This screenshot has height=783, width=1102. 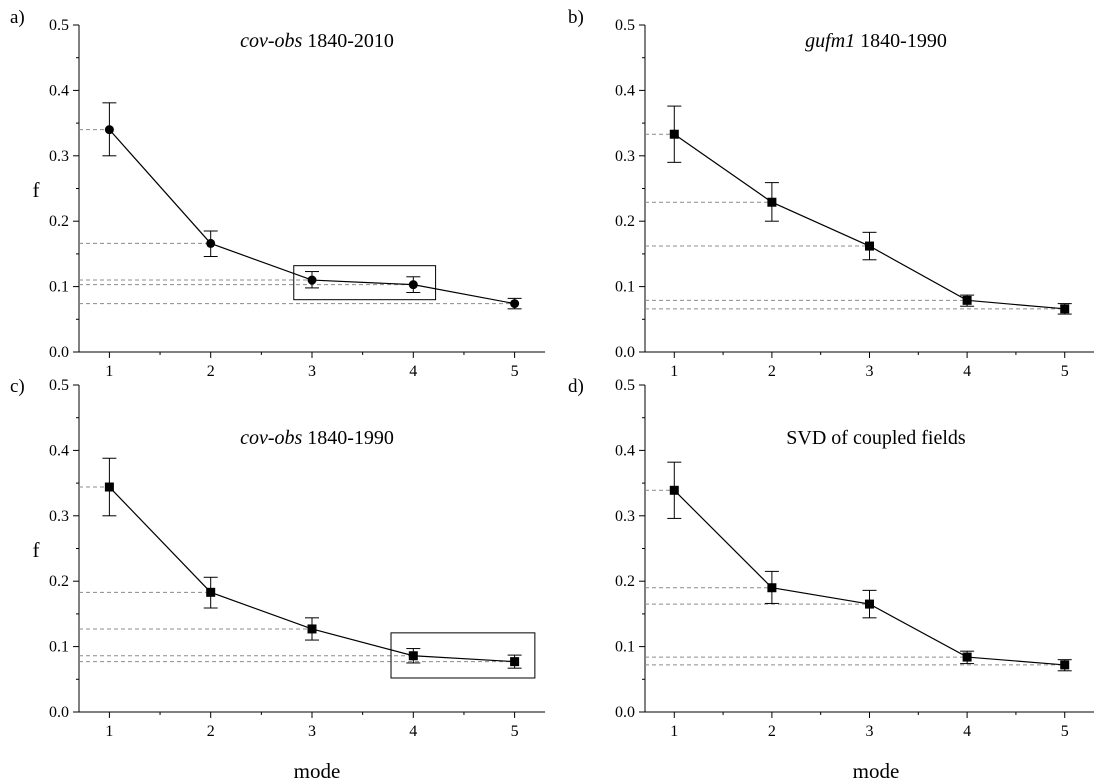 I want to click on panel-letter: c), so click(x=17, y=386).